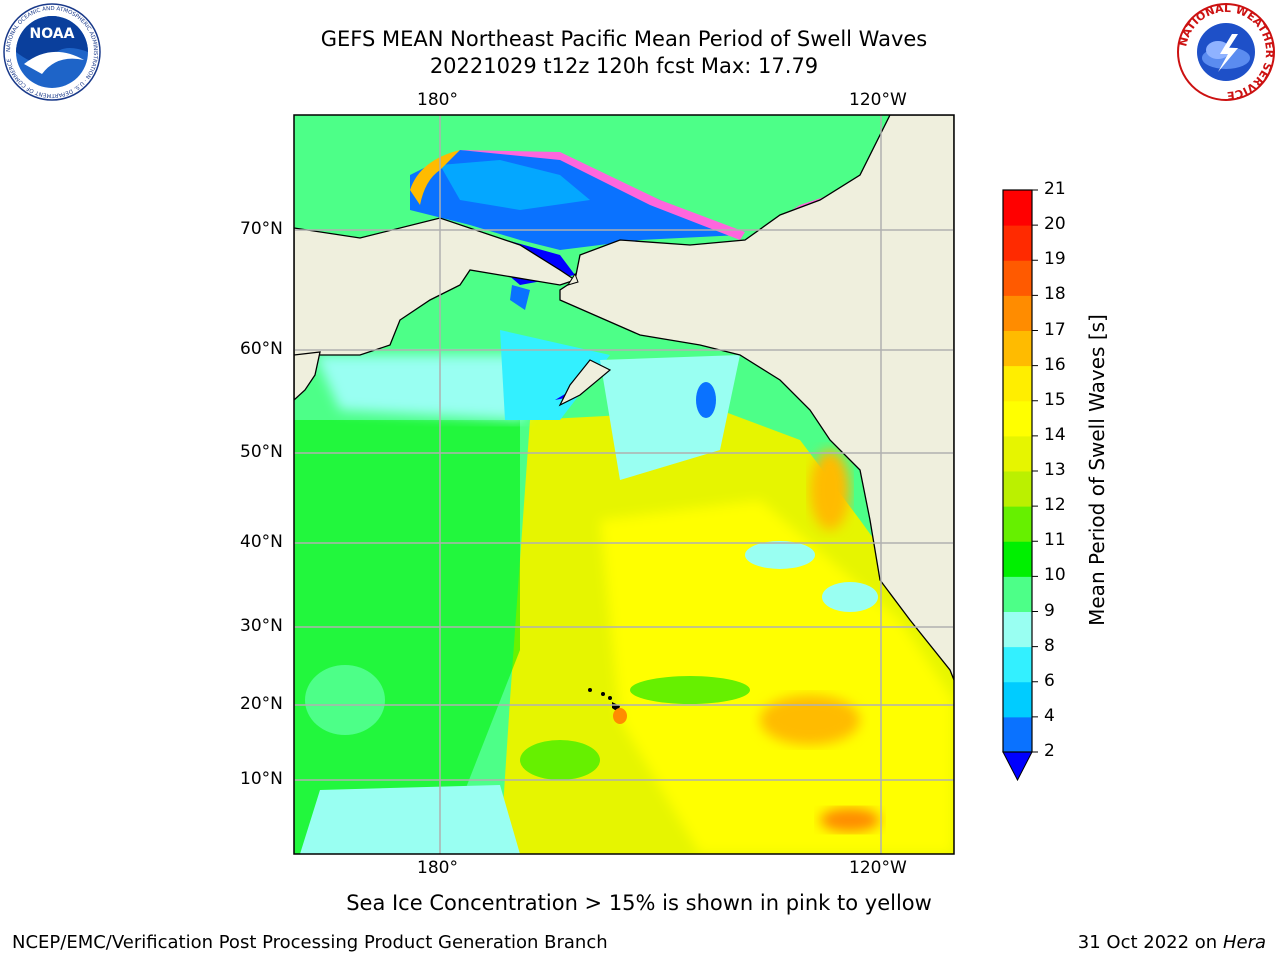  What do you see at coordinates (437, 100) in the screenshot?
I see `lon-label-top-180: 180°` at bounding box center [437, 100].